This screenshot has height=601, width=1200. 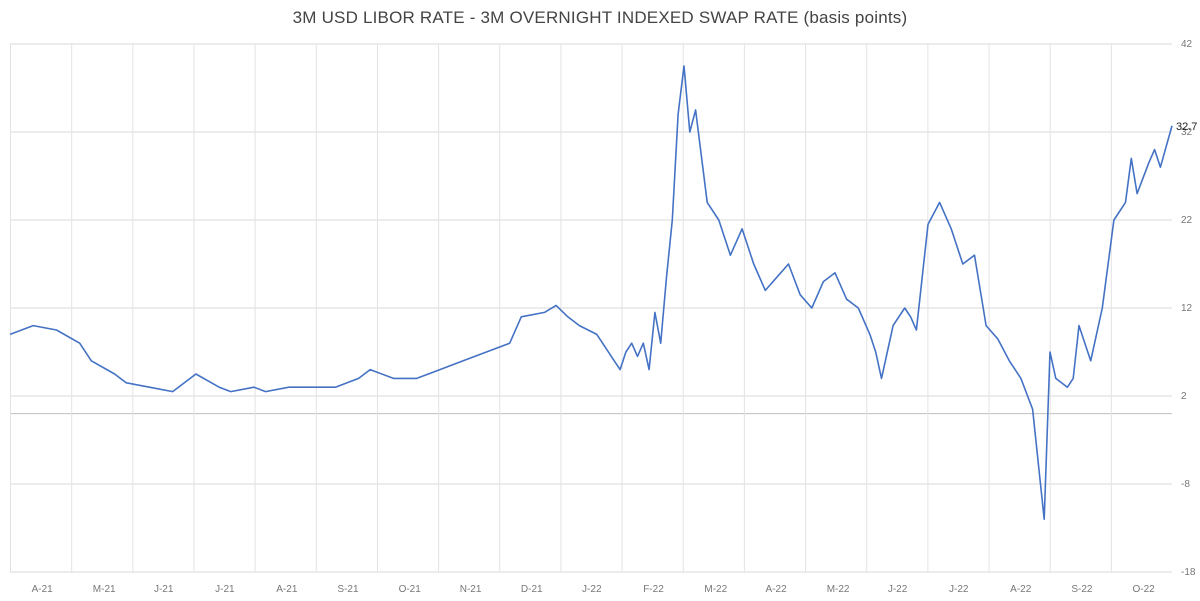 What do you see at coordinates (1187, 44) in the screenshot?
I see `y-tick-label: 42` at bounding box center [1187, 44].